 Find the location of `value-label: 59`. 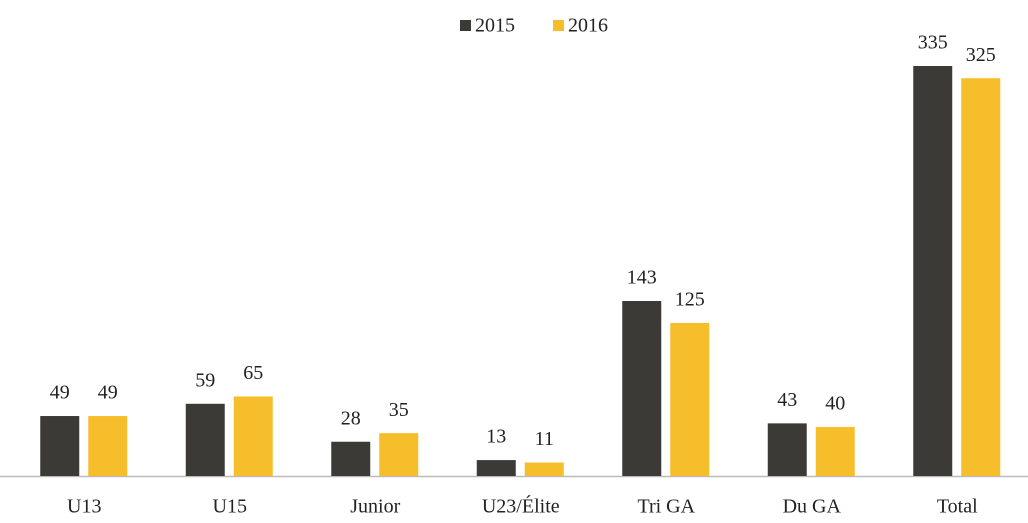

value-label: 59 is located at coordinates (205, 380).